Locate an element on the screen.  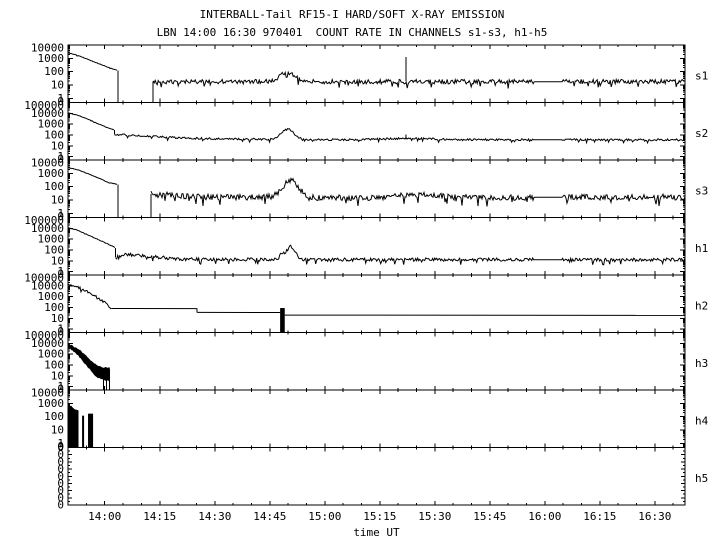
x-tick-label: 16:15 is located at coordinates (599, 516).